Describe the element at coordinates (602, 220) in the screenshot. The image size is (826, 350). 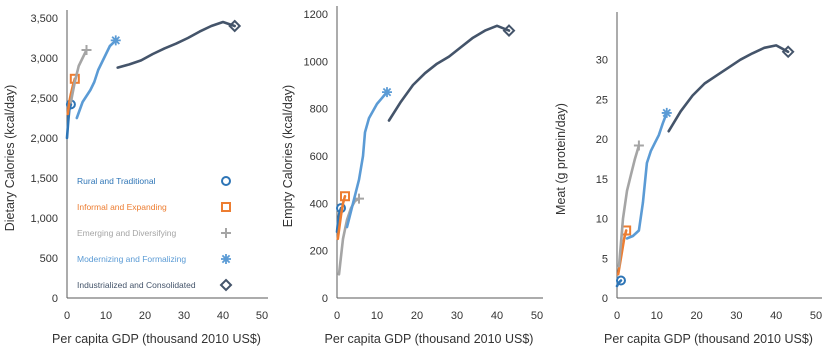
I see `y-tick-label: 10` at that location.